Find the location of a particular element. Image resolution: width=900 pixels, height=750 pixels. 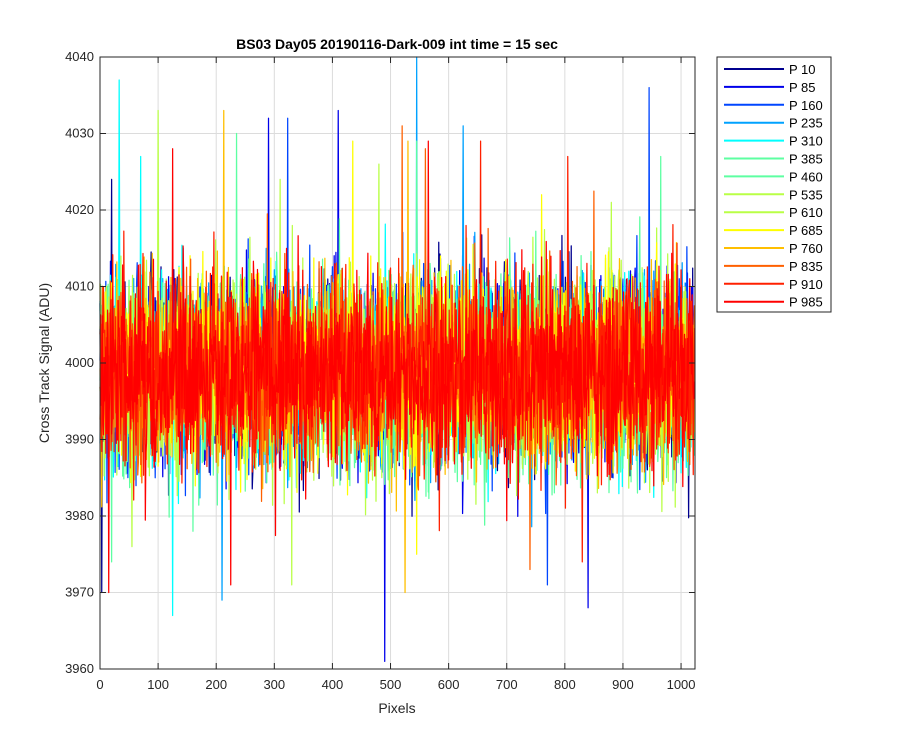

x-tick-label: 800 is located at coordinates (565, 684).